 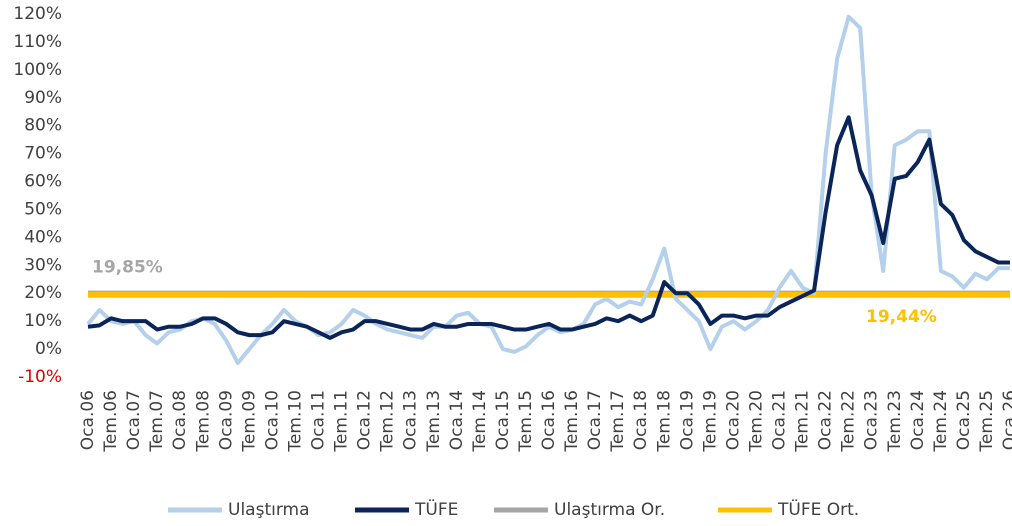 I want to click on x-tick-label: Oca.23, so click(x=872, y=420).